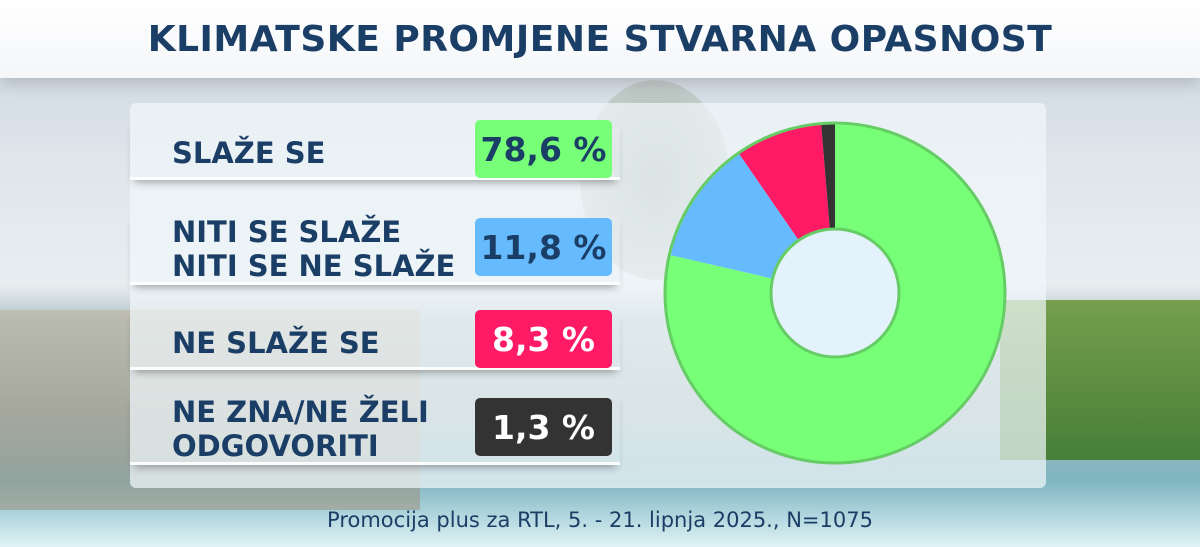  Describe the element at coordinates (276, 343) in the screenshot. I see `legend-label: NE SLAŽE SE` at that location.